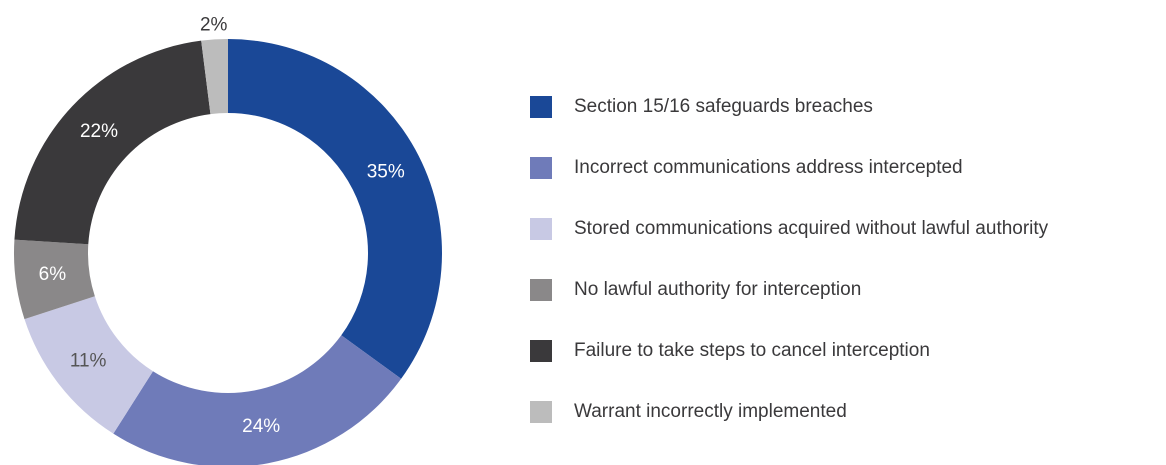 This screenshot has width=1166, height=465. I want to click on value-label: 6%, so click(53, 274).